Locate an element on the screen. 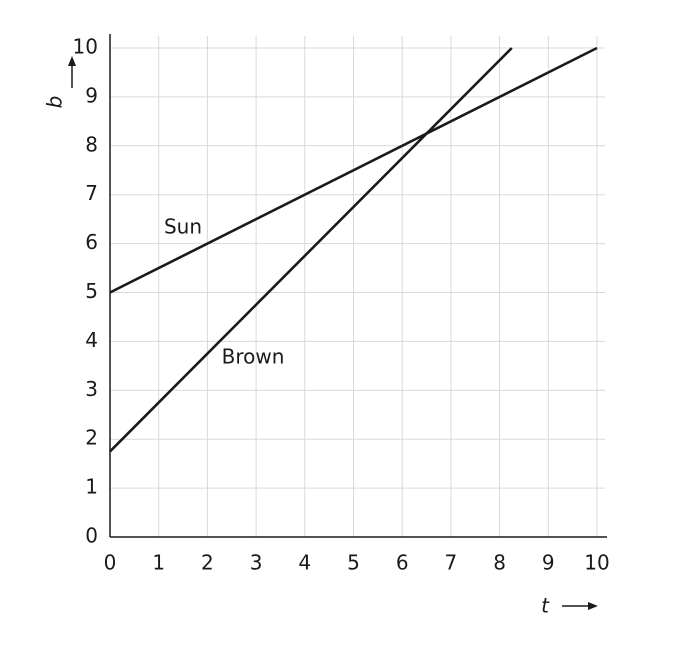  series-label: Brown is located at coordinates (253, 357).